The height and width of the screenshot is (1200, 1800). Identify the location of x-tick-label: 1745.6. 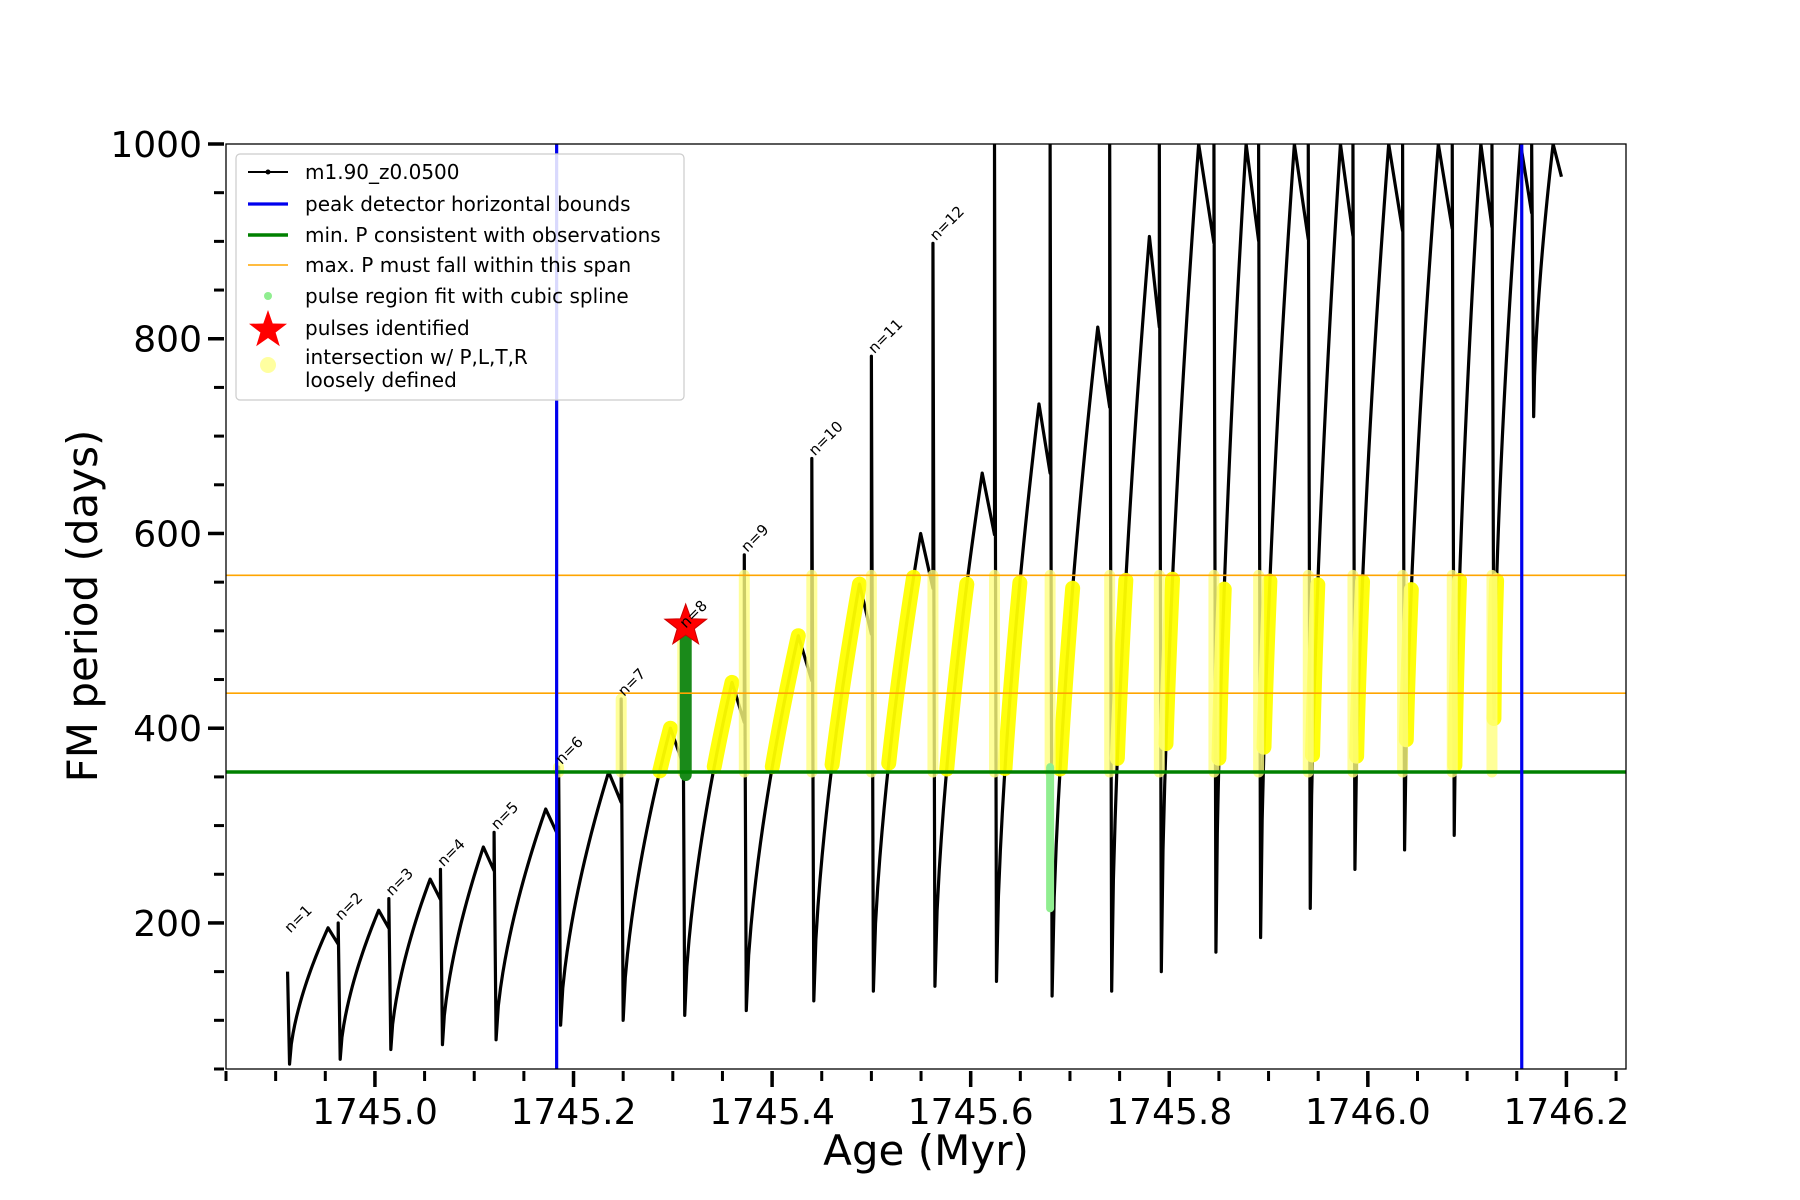
(971, 1112).